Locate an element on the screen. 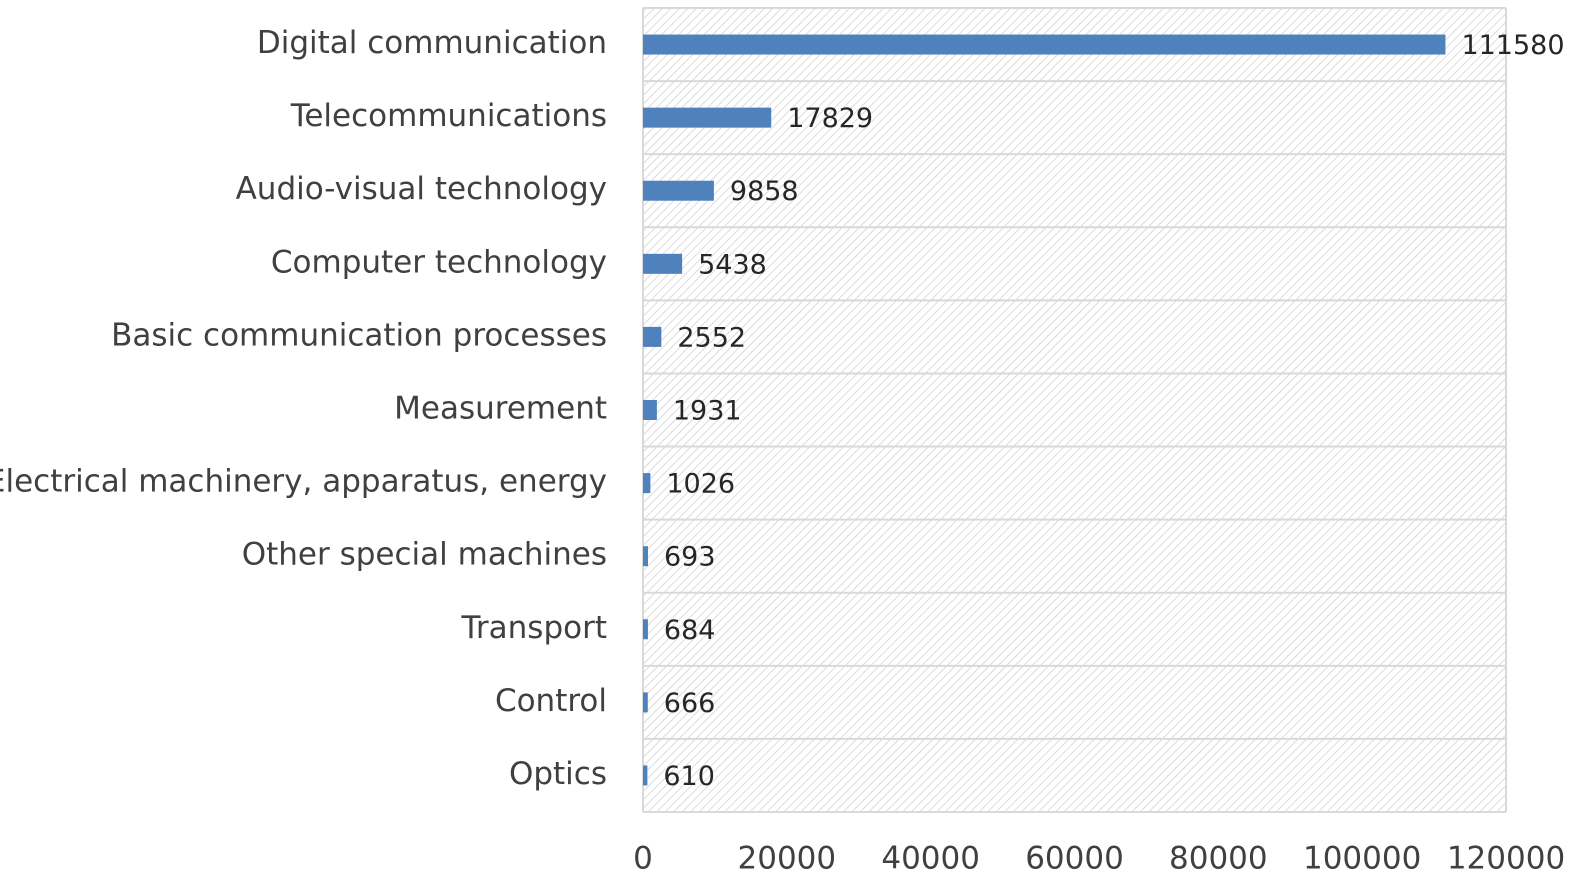 This screenshot has height=879, width=1575. data-label: 1026 is located at coordinates (700, 484).